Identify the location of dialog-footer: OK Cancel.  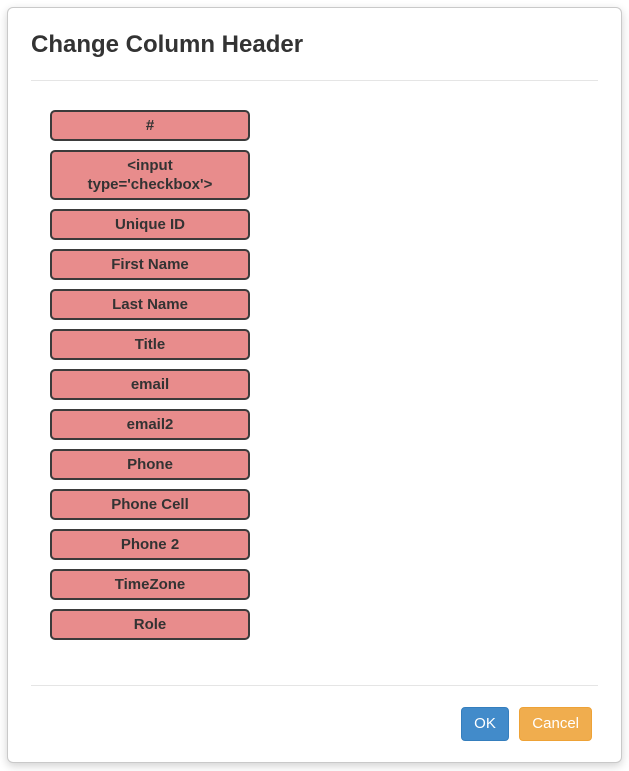
(526, 724).